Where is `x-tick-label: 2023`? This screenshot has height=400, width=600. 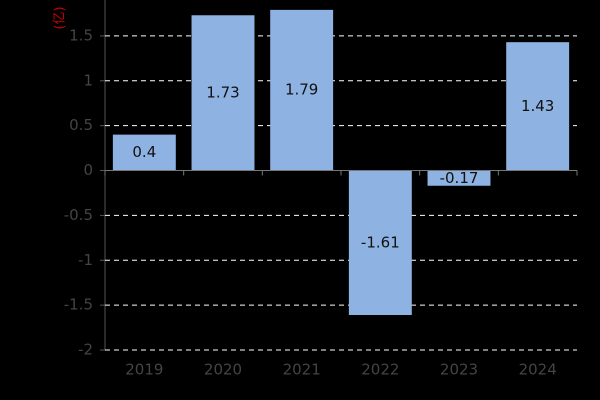 x-tick-label: 2023 is located at coordinates (459, 370).